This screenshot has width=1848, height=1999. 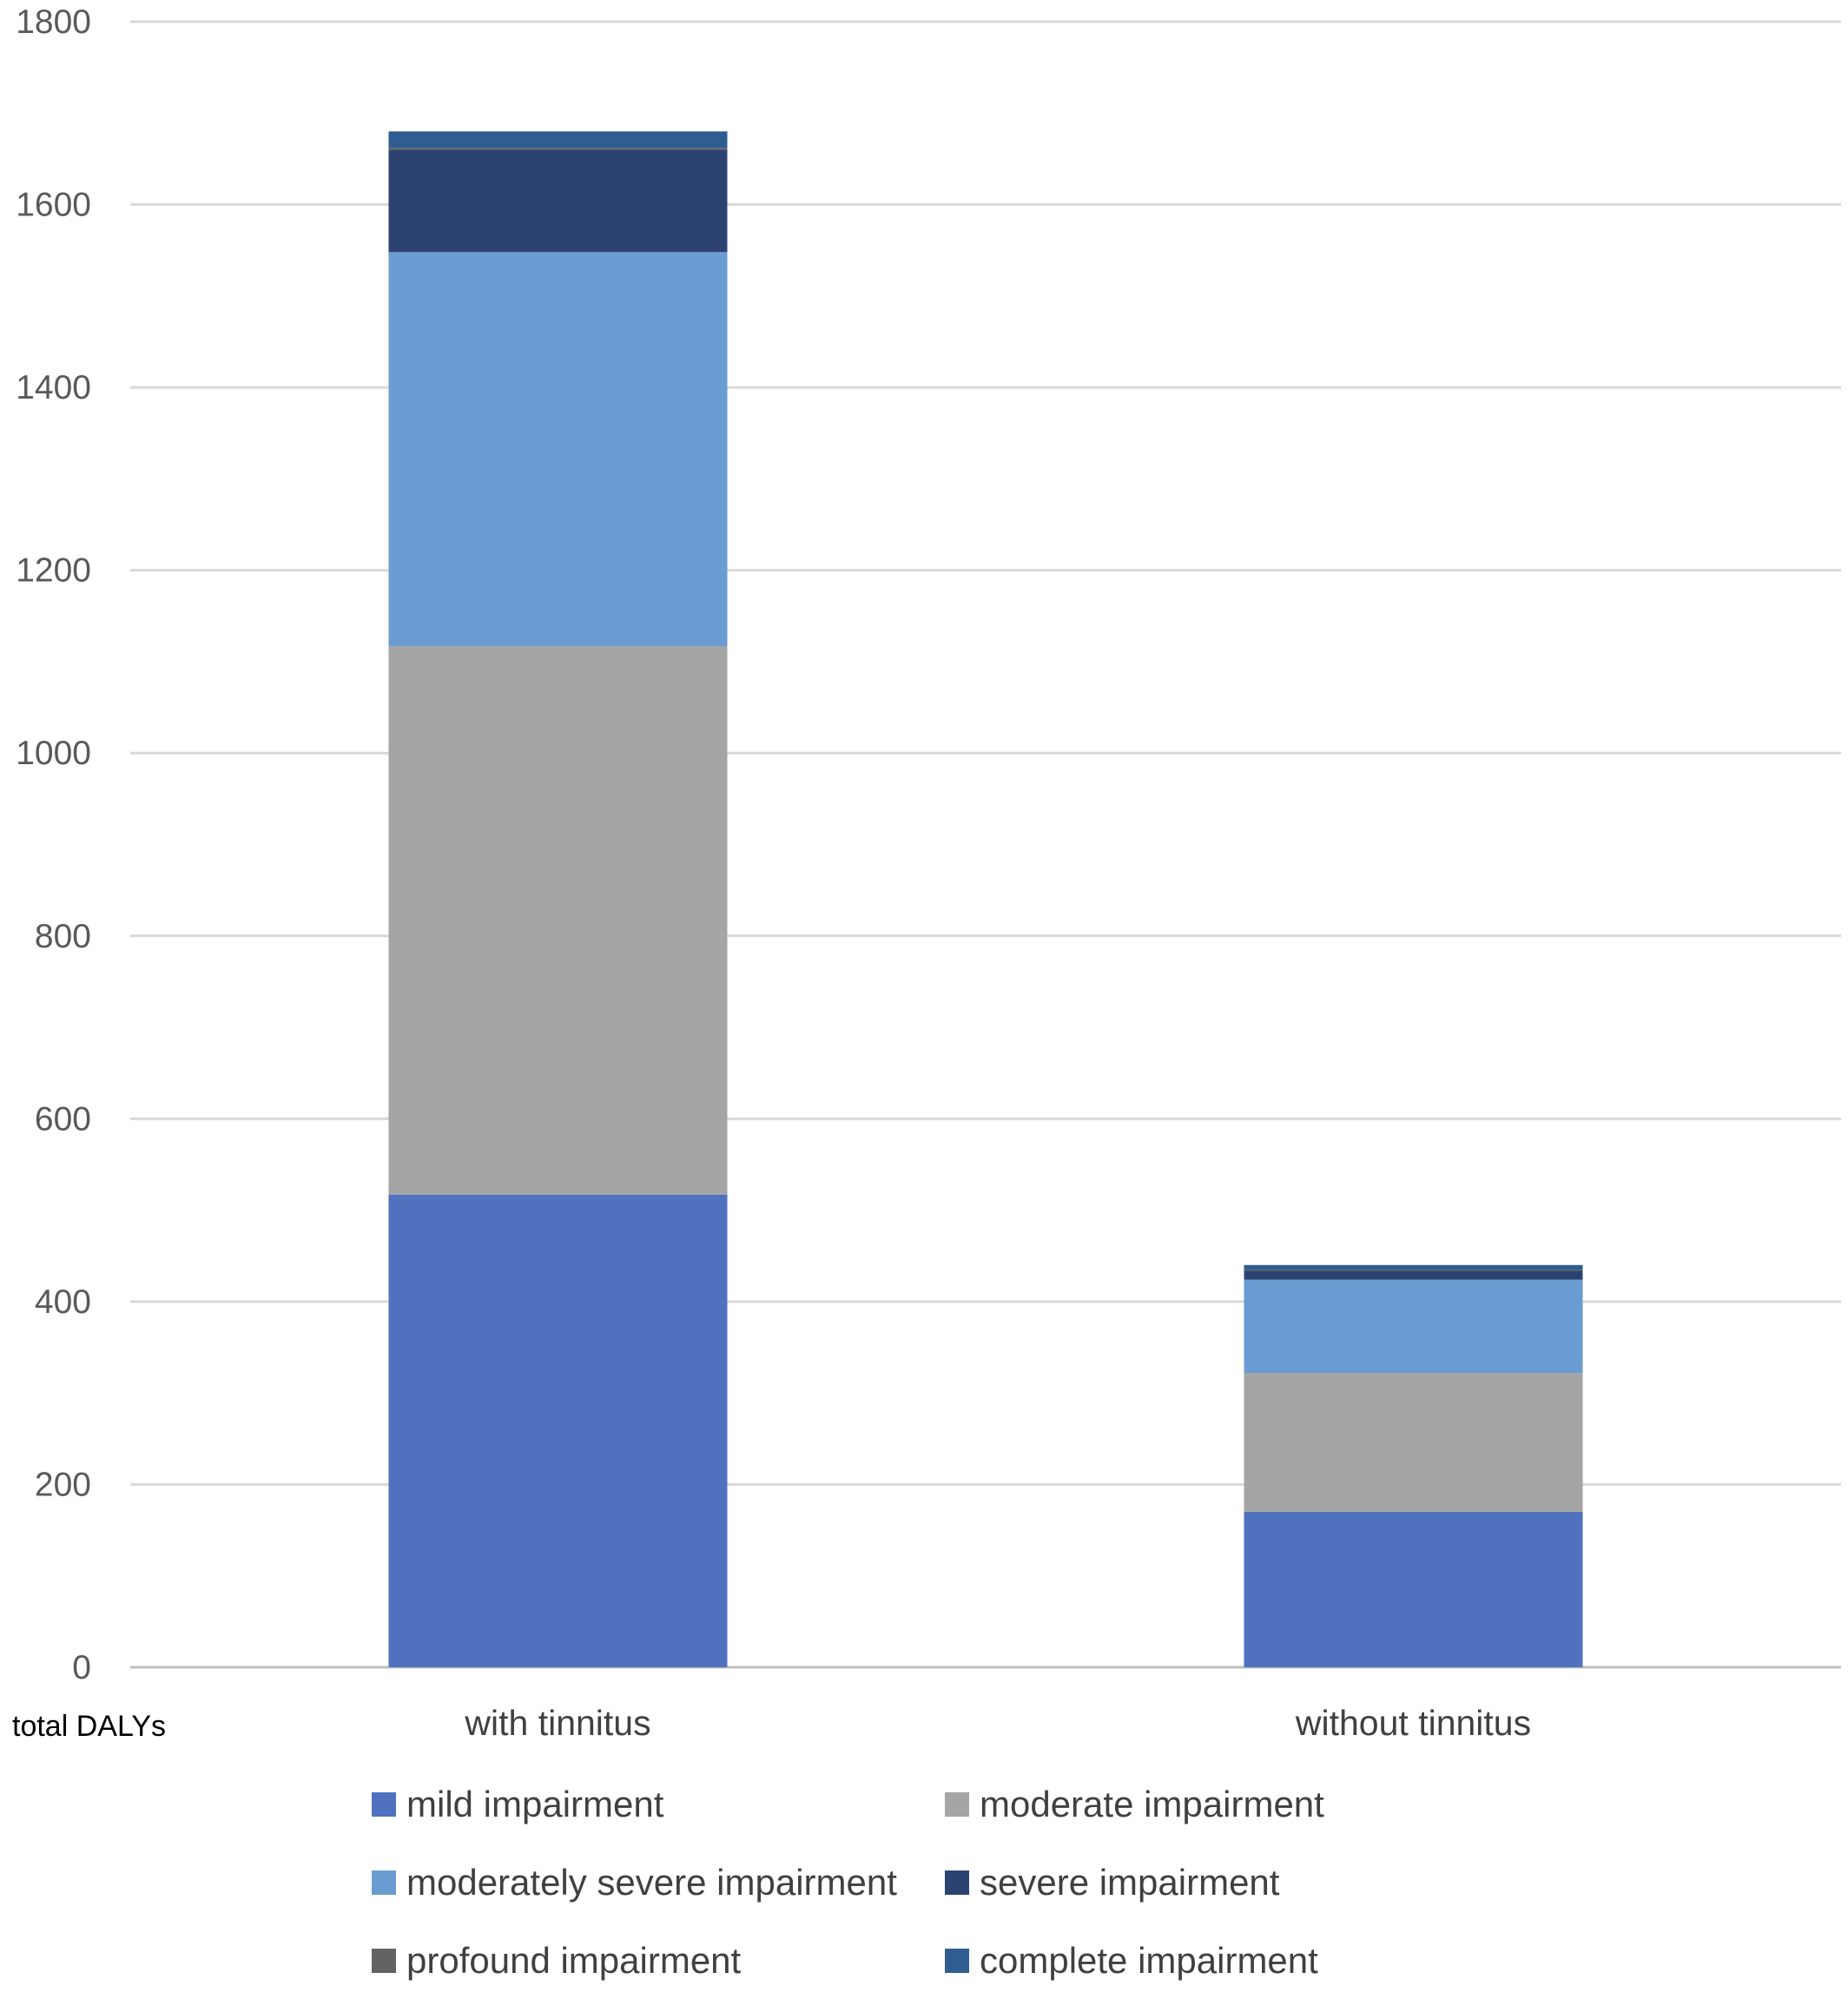 I want to click on legend-label-5: profound impairment, so click(x=574, y=1960).